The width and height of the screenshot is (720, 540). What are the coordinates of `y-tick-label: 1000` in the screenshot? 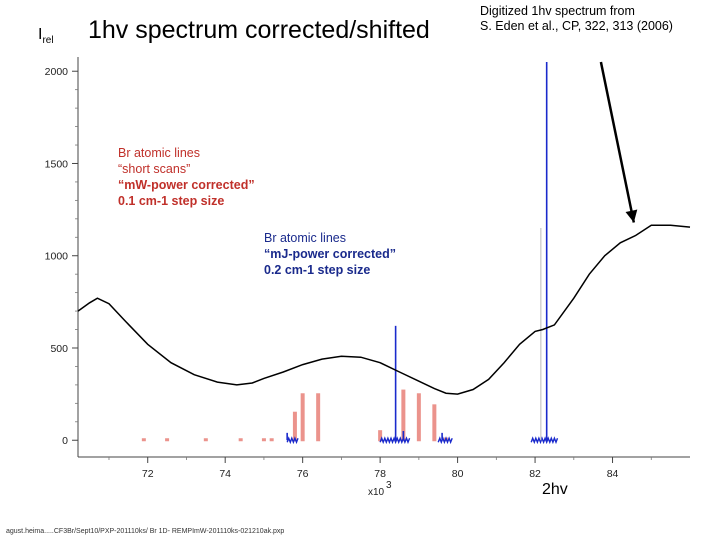 It's located at (57, 257).